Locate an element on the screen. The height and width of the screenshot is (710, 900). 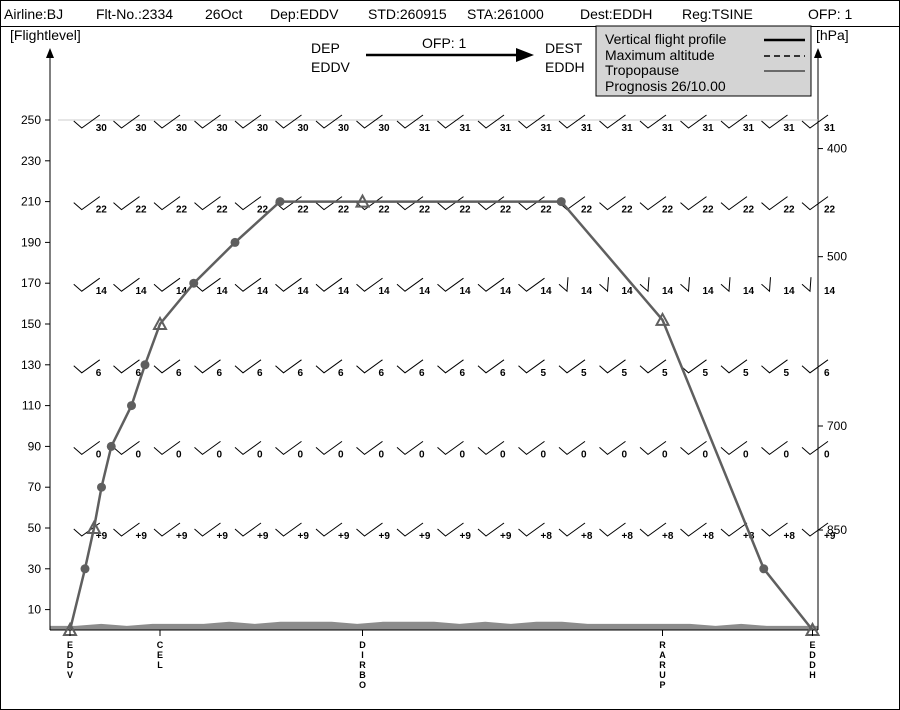
route-dest-label: DEST is located at coordinates (564, 48).